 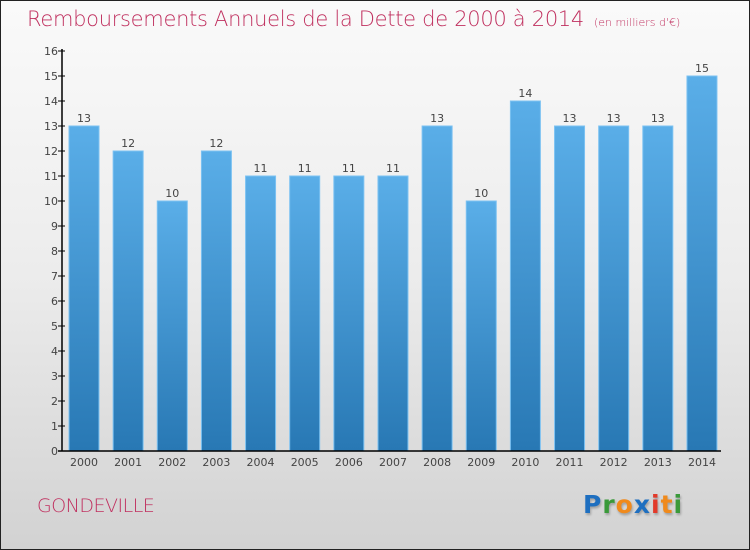 What do you see at coordinates (261, 462) in the screenshot?
I see `x-tick-label-2004: 2004` at bounding box center [261, 462].